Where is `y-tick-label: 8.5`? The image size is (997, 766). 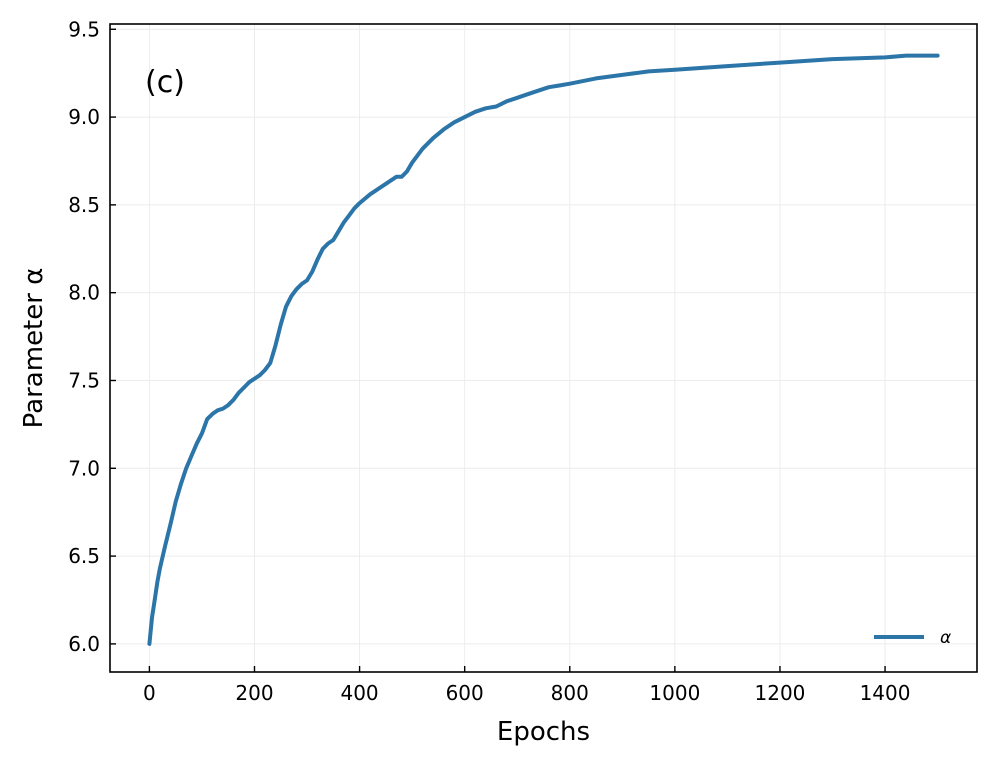
y-tick-label: 8.5 is located at coordinates (84, 205).